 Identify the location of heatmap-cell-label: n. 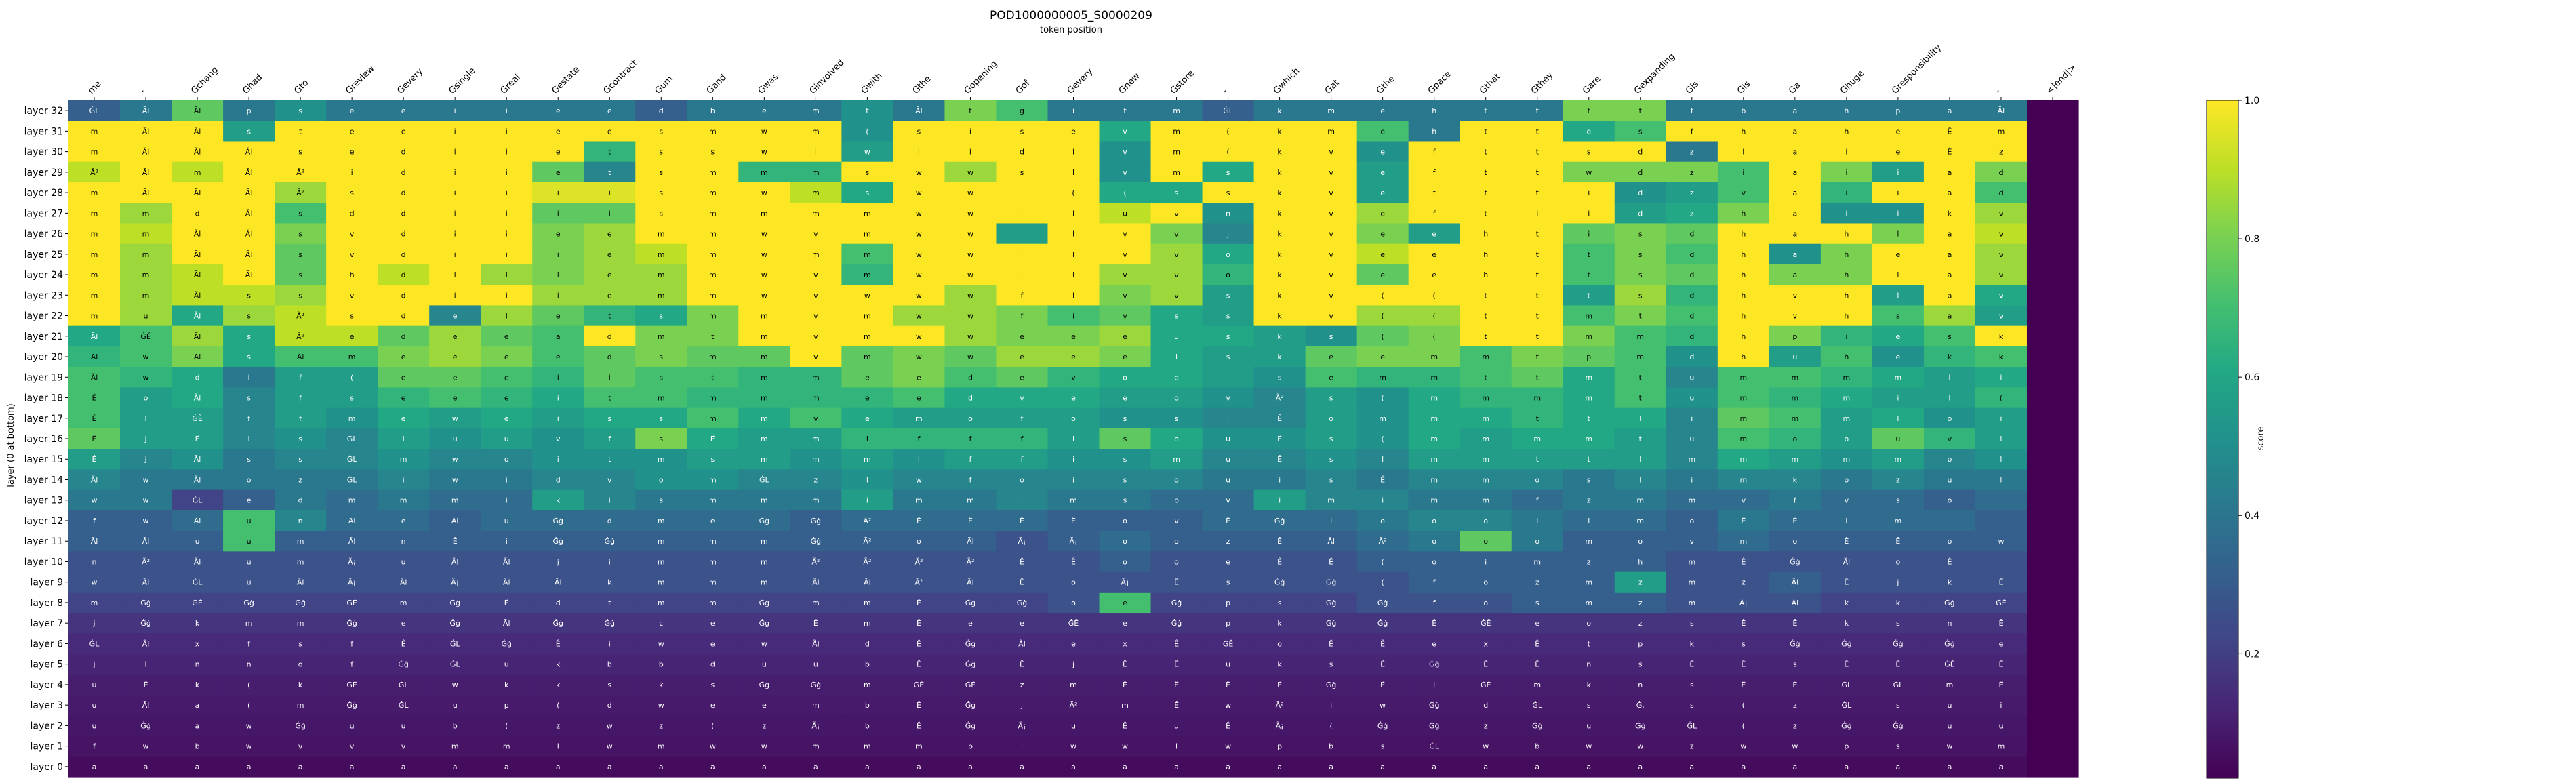
(1228, 214).